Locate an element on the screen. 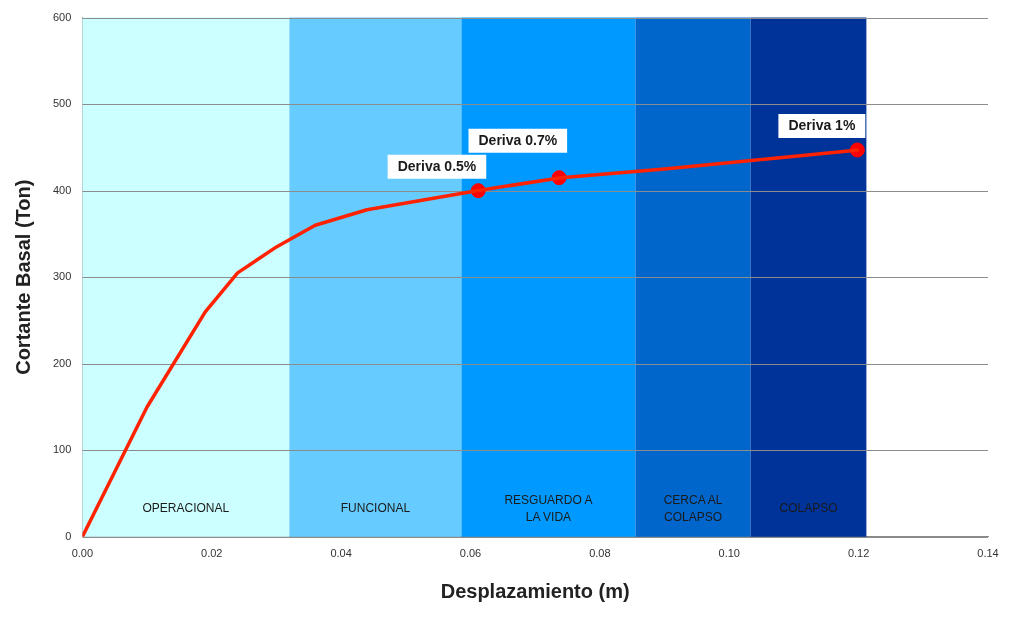  x-tick-label: 0.04 is located at coordinates (341, 553).